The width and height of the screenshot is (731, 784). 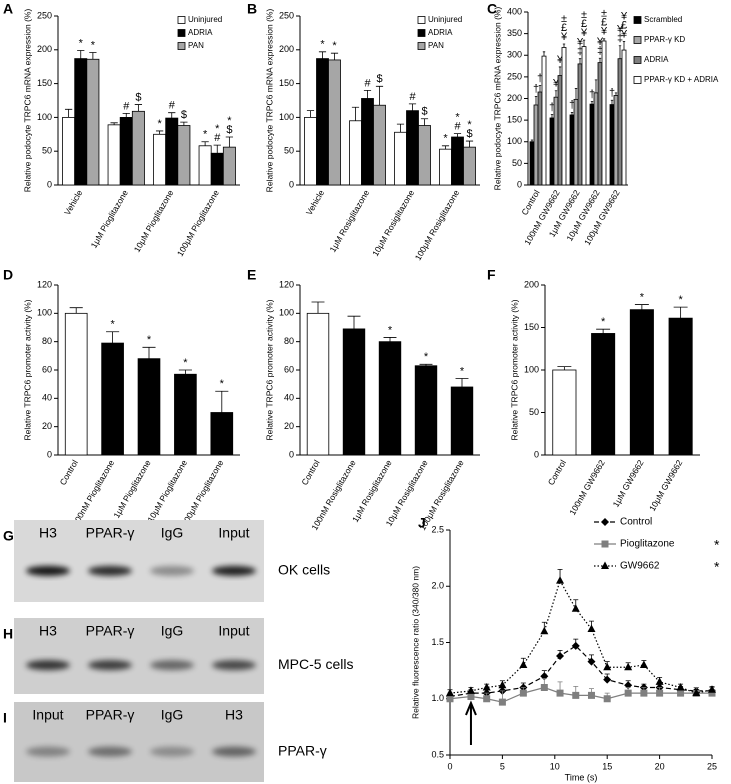 I want to click on x-tick-label: 100μM Rosiglitazone, so click(x=437, y=225).